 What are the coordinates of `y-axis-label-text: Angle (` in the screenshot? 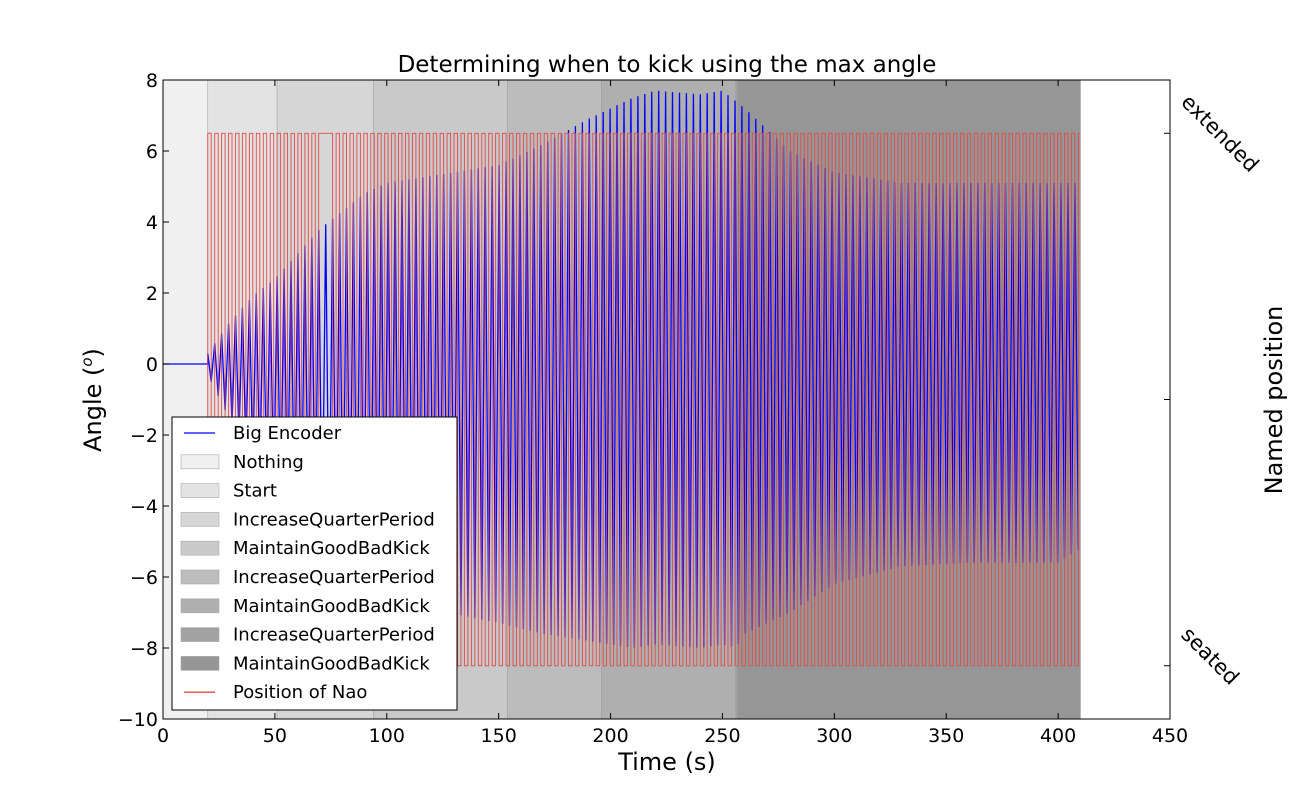 It's located at (93, 409).